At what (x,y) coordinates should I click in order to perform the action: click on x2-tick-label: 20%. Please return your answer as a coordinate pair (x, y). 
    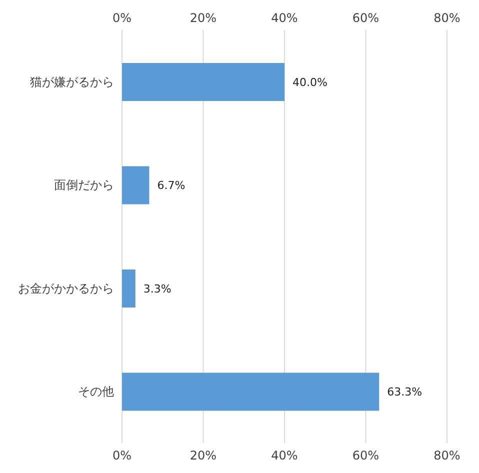
    Looking at the image, I should click on (203, 455).